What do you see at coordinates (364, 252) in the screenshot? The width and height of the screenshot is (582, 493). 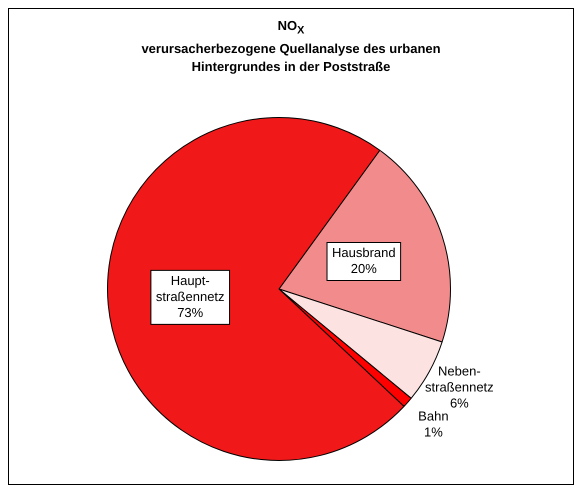 I see `slice-label: Hausbrand` at bounding box center [364, 252].